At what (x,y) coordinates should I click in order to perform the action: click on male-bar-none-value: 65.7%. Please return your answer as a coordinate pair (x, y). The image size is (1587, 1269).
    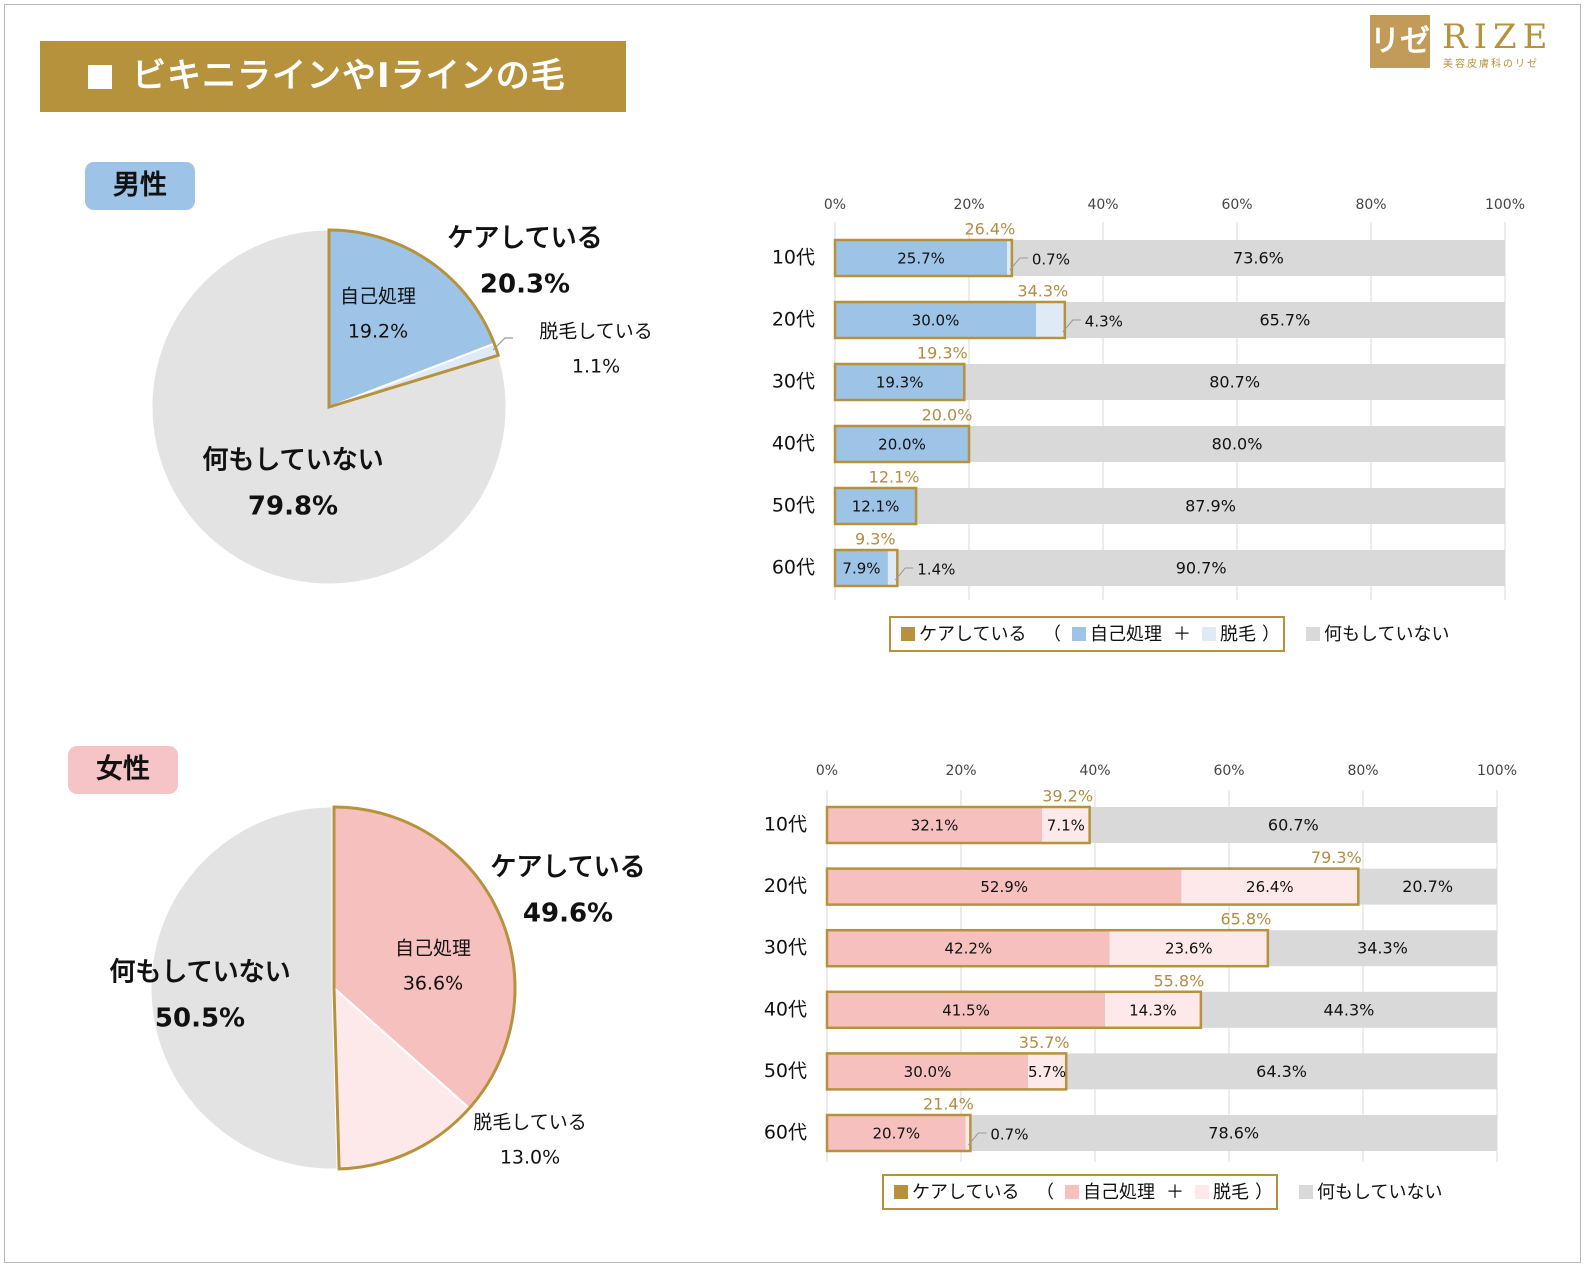
    Looking at the image, I should click on (1284, 320).